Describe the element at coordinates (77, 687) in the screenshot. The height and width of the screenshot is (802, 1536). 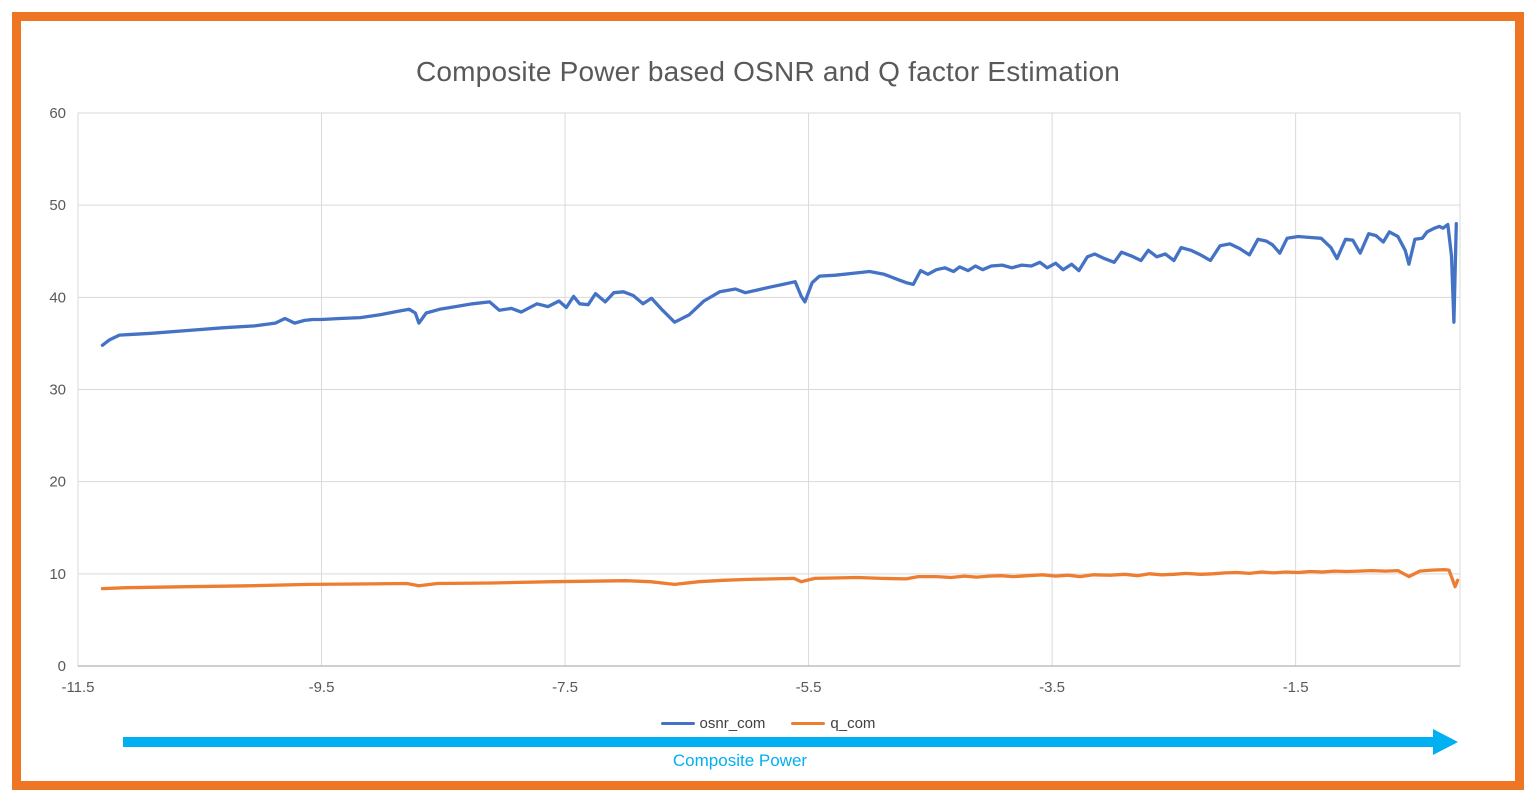
I see `x-tick-label: -11.5` at that location.